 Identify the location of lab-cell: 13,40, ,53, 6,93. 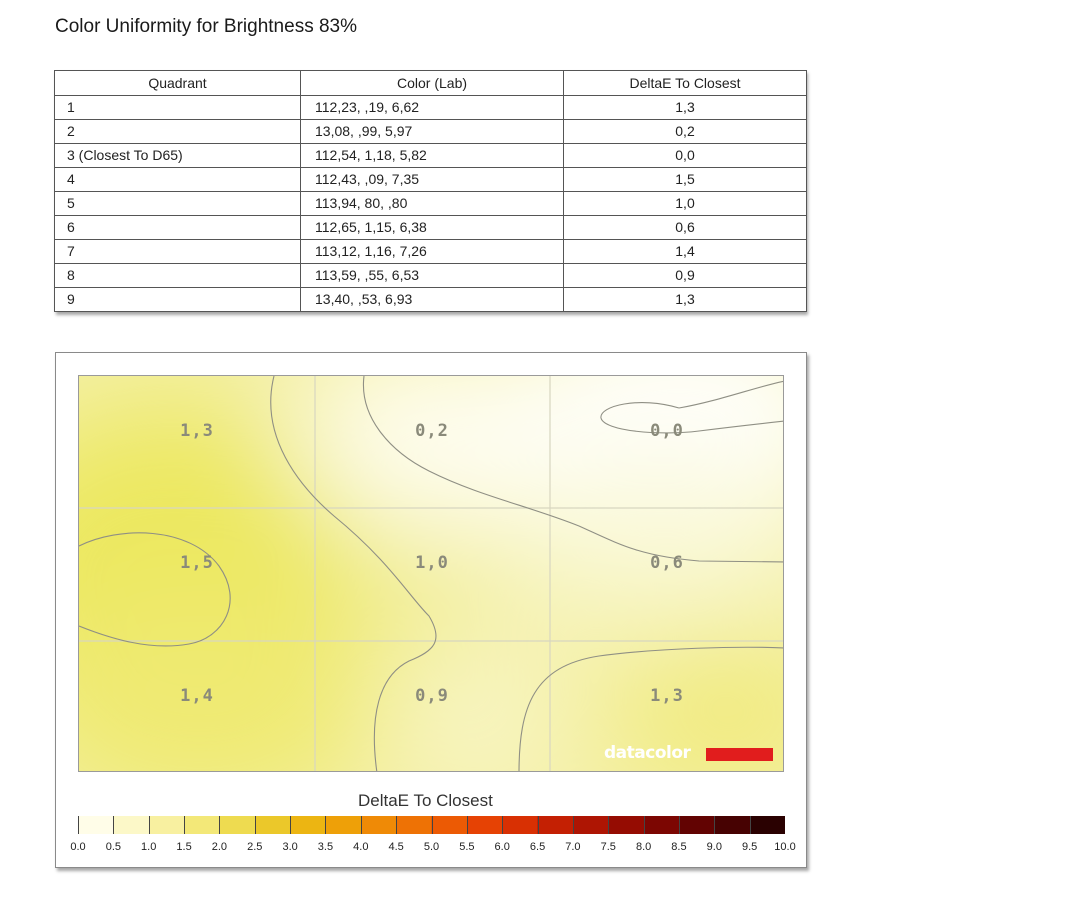
(432, 299).